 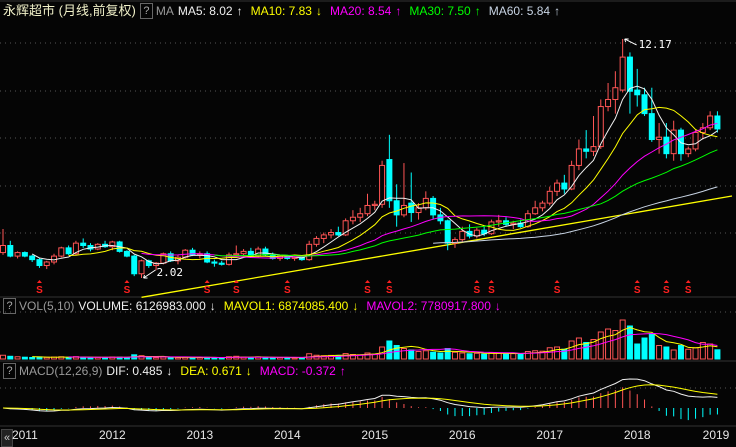 What do you see at coordinates (47, 306) in the screenshot?
I see `volume-indicator-name: VOL(5,10)` at bounding box center [47, 306].